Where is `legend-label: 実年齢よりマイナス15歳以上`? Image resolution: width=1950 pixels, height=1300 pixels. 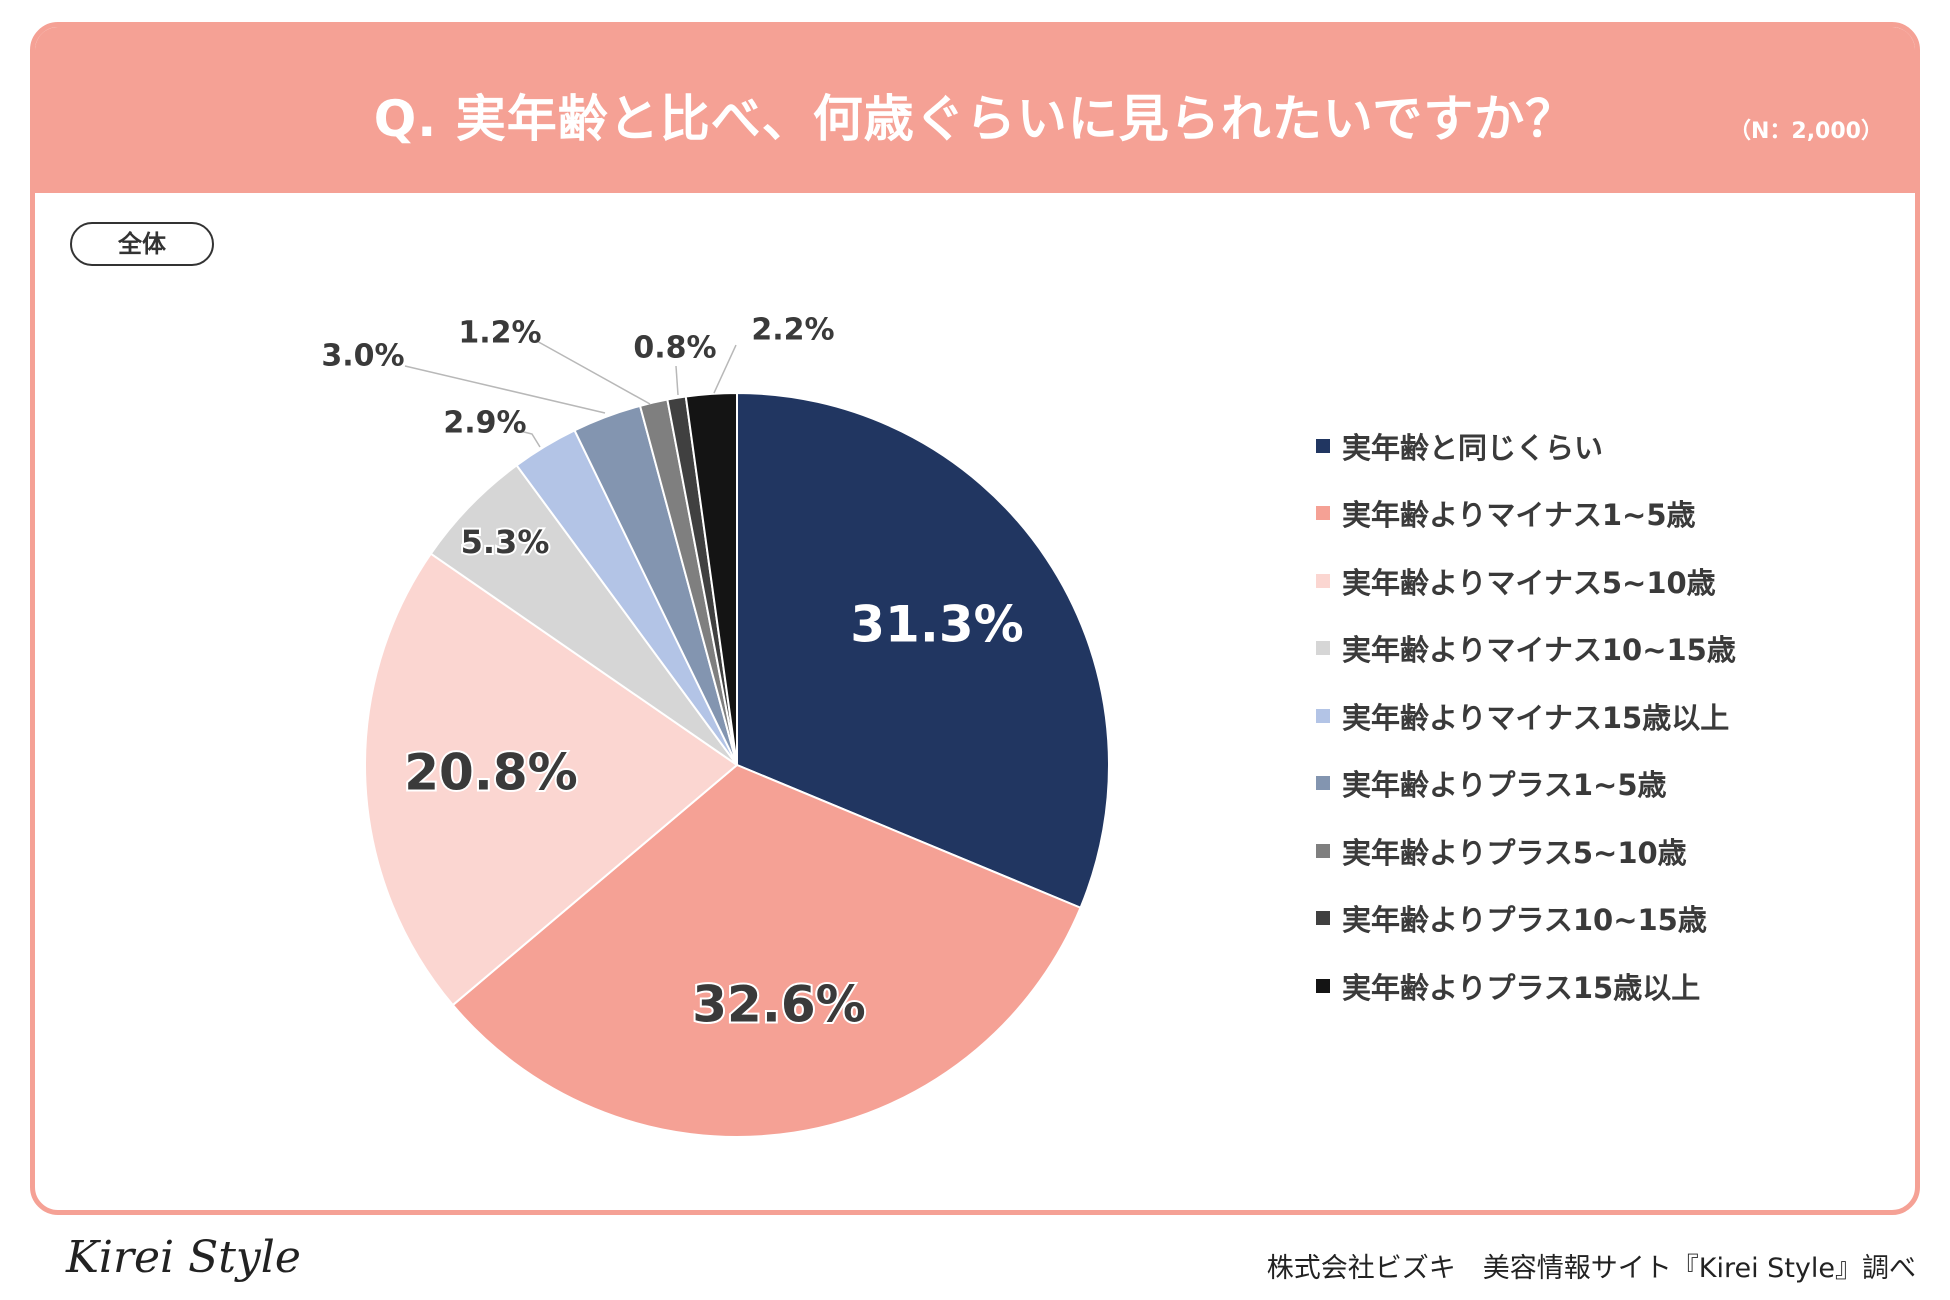 legend-label: 実年齢よりマイナス15歳以上 is located at coordinates (1536, 717).